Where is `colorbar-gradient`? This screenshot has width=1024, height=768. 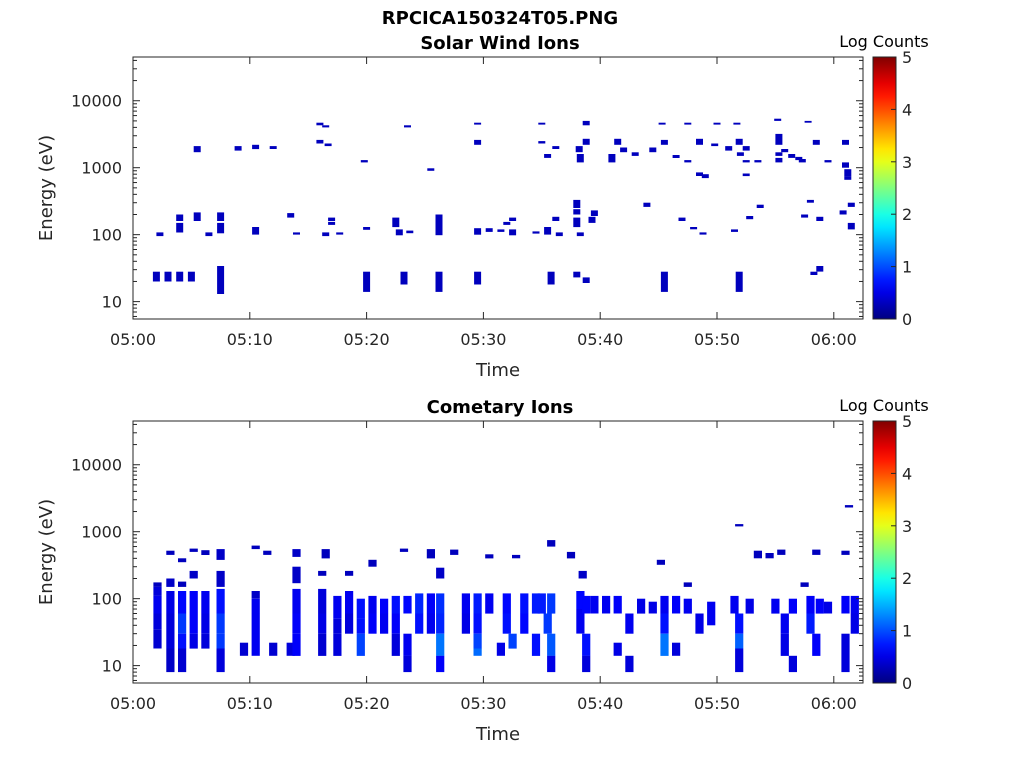
colorbar-gradient is located at coordinates (884, 188).